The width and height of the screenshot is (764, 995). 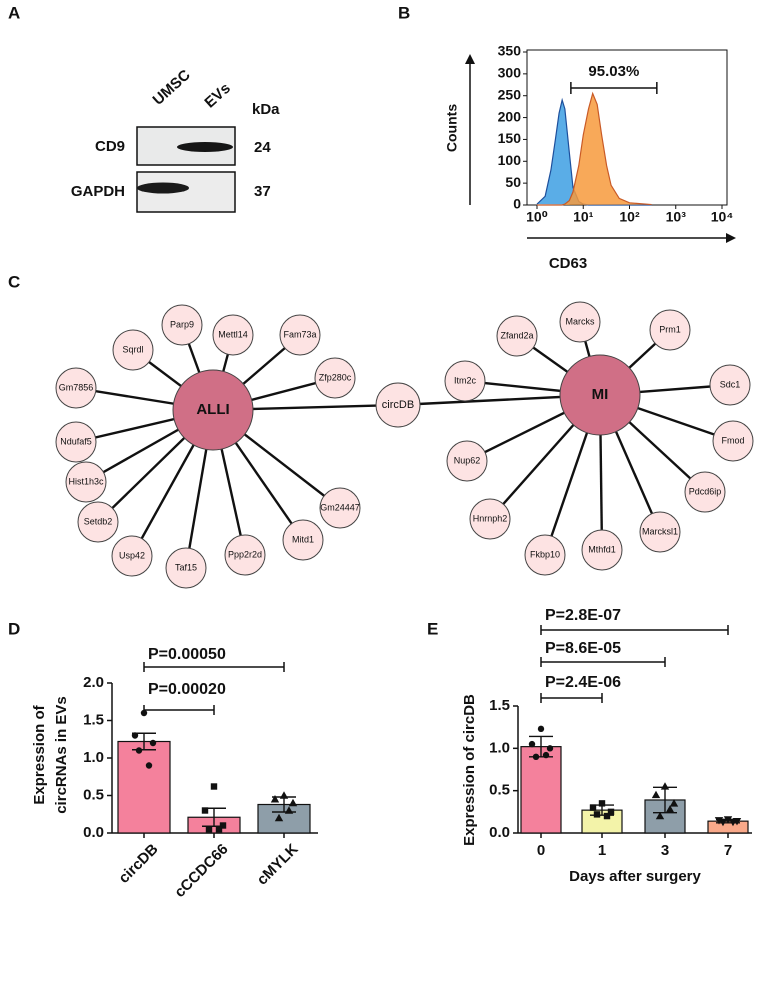 What do you see at coordinates (541, 850) in the screenshot?
I see `x-tick-label: 0` at bounding box center [541, 850].